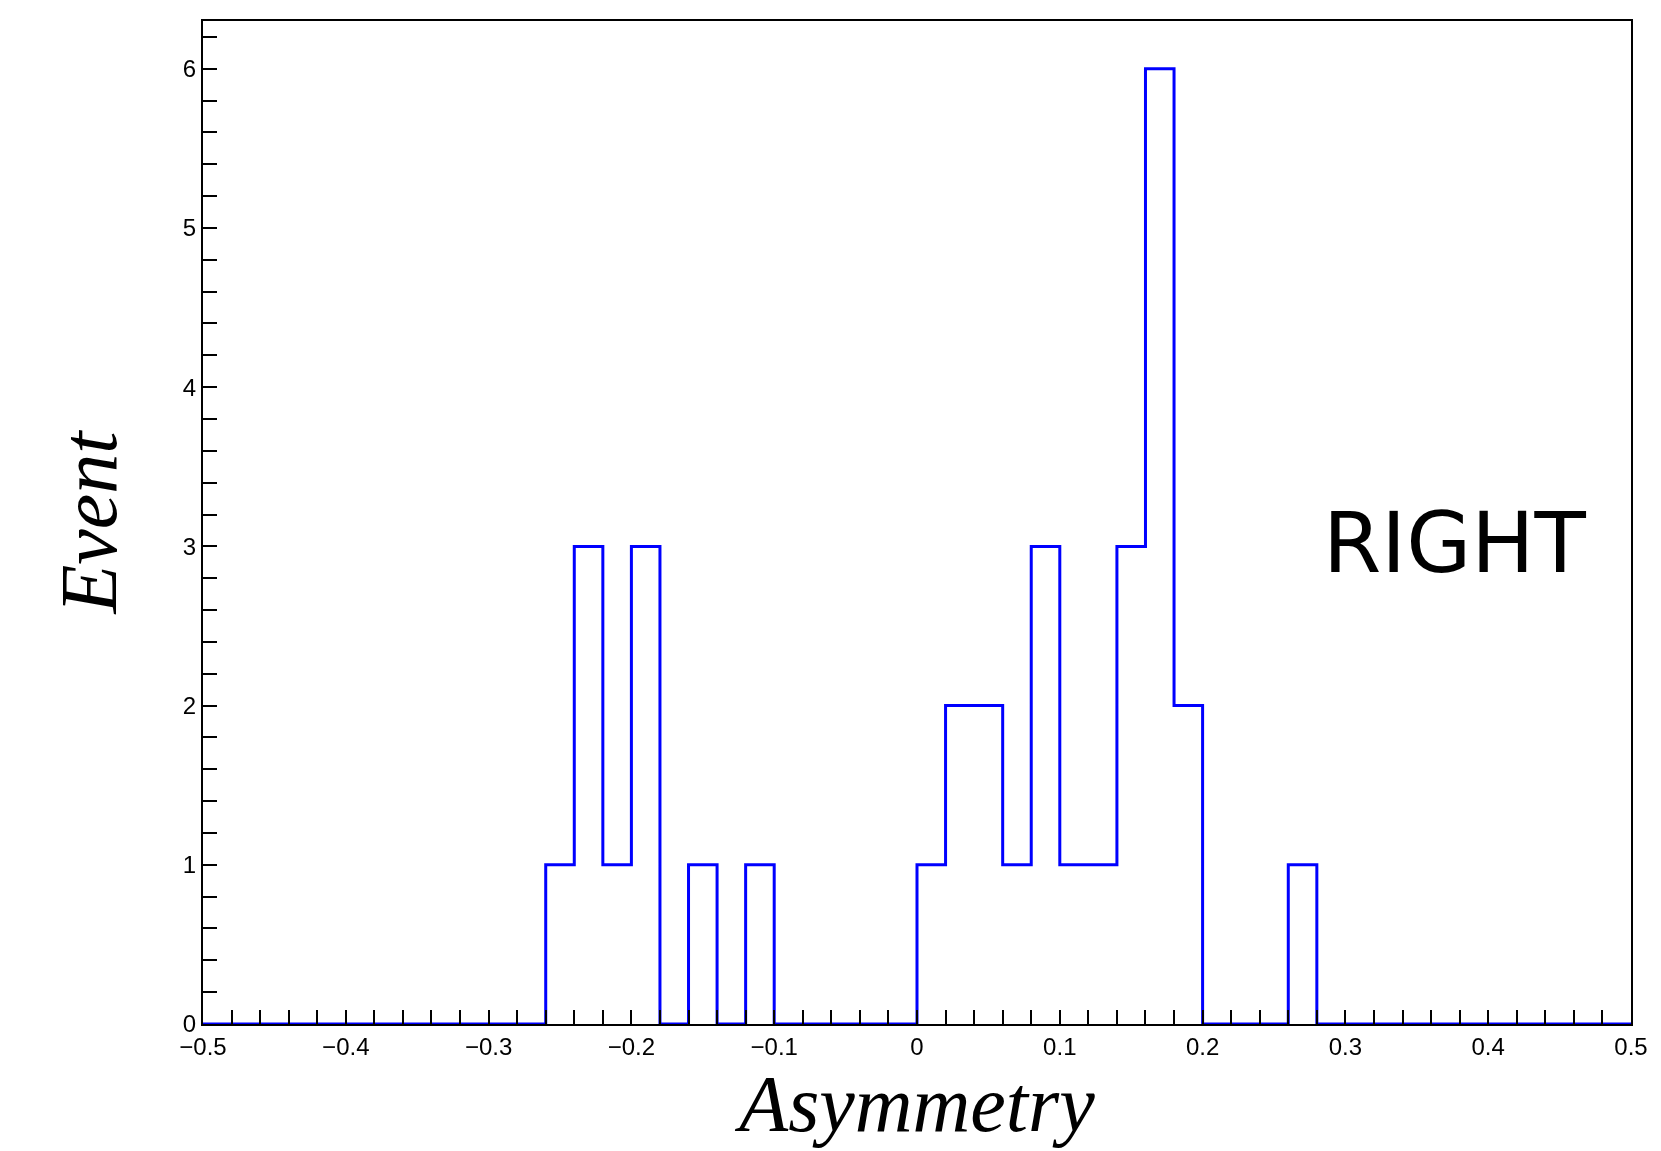 Image resolution: width=1661 pixels, height=1151 pixels. What do you see at coordinates (189, 865) in the screenshot?
I see `y-tick-label: 1` at bounding box center [189, 865].